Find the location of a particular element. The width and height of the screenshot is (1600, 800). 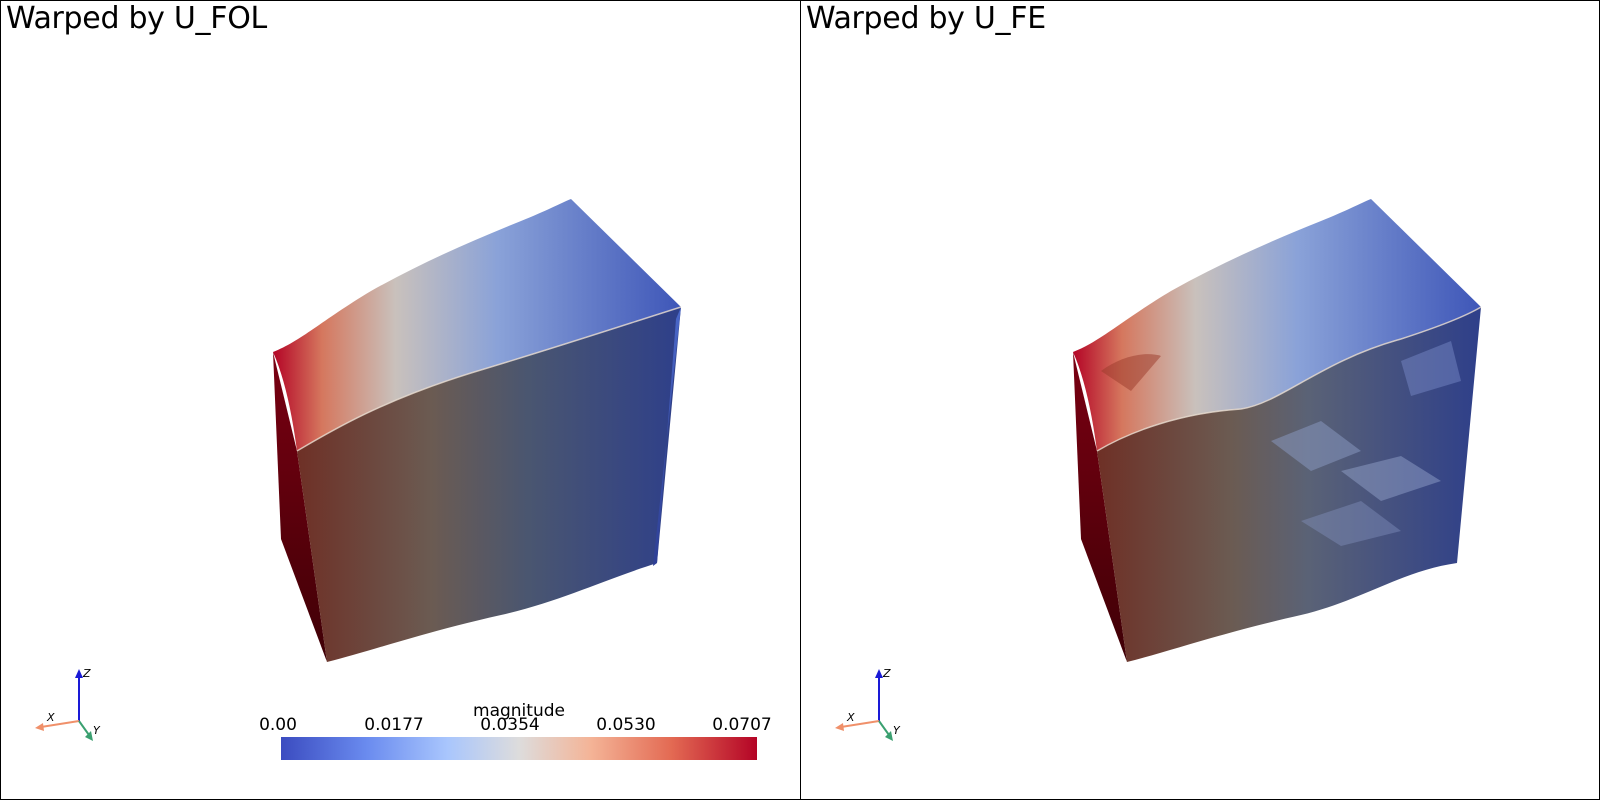

viewport-title: Warped by U_FOL is located at coordinates (136, 18).